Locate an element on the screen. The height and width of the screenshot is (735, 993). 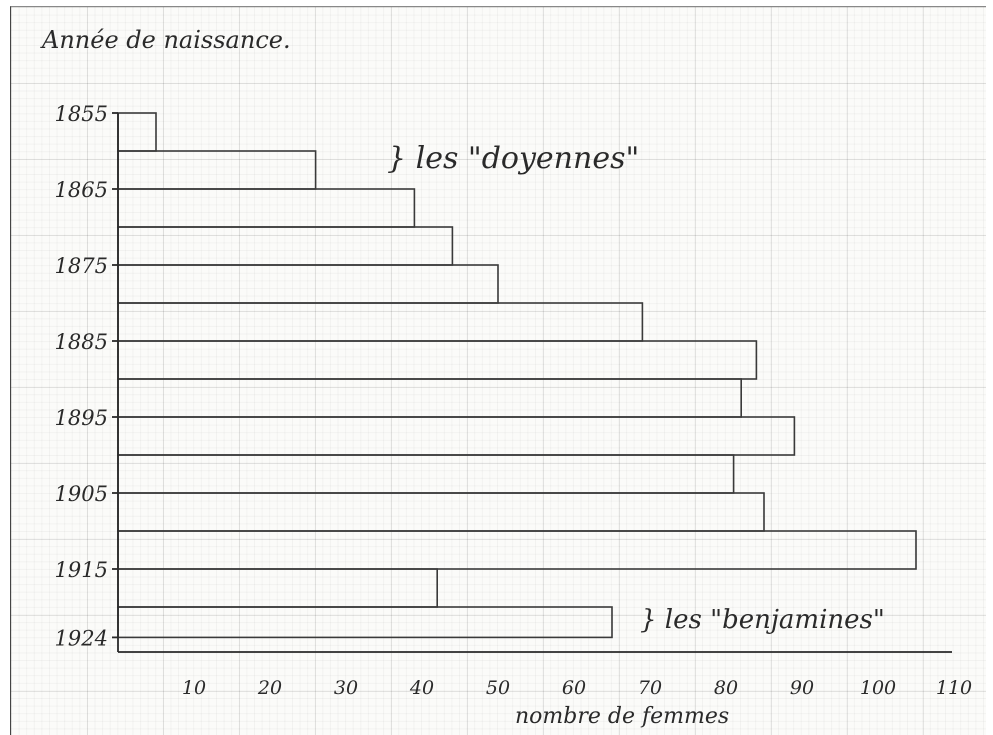
y-tick-1855: 1855 is located at coordinates (81, 114).